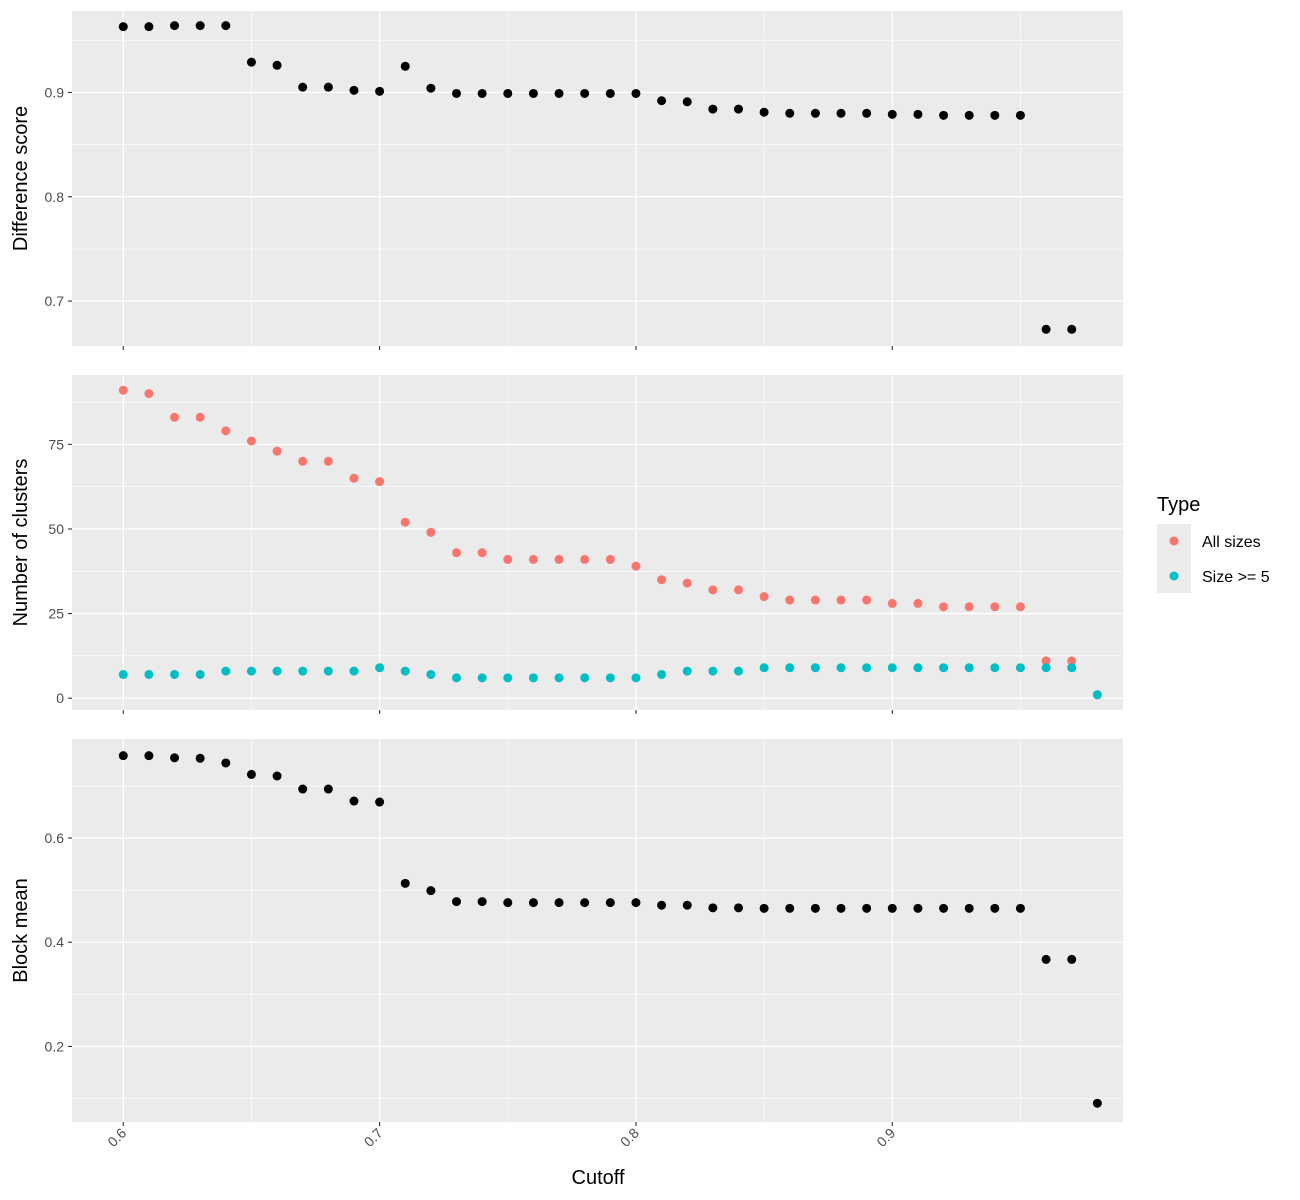 This screenshot has width=1300, height=1200. I want to click on y-tick-label: 75, so click(56, 444).